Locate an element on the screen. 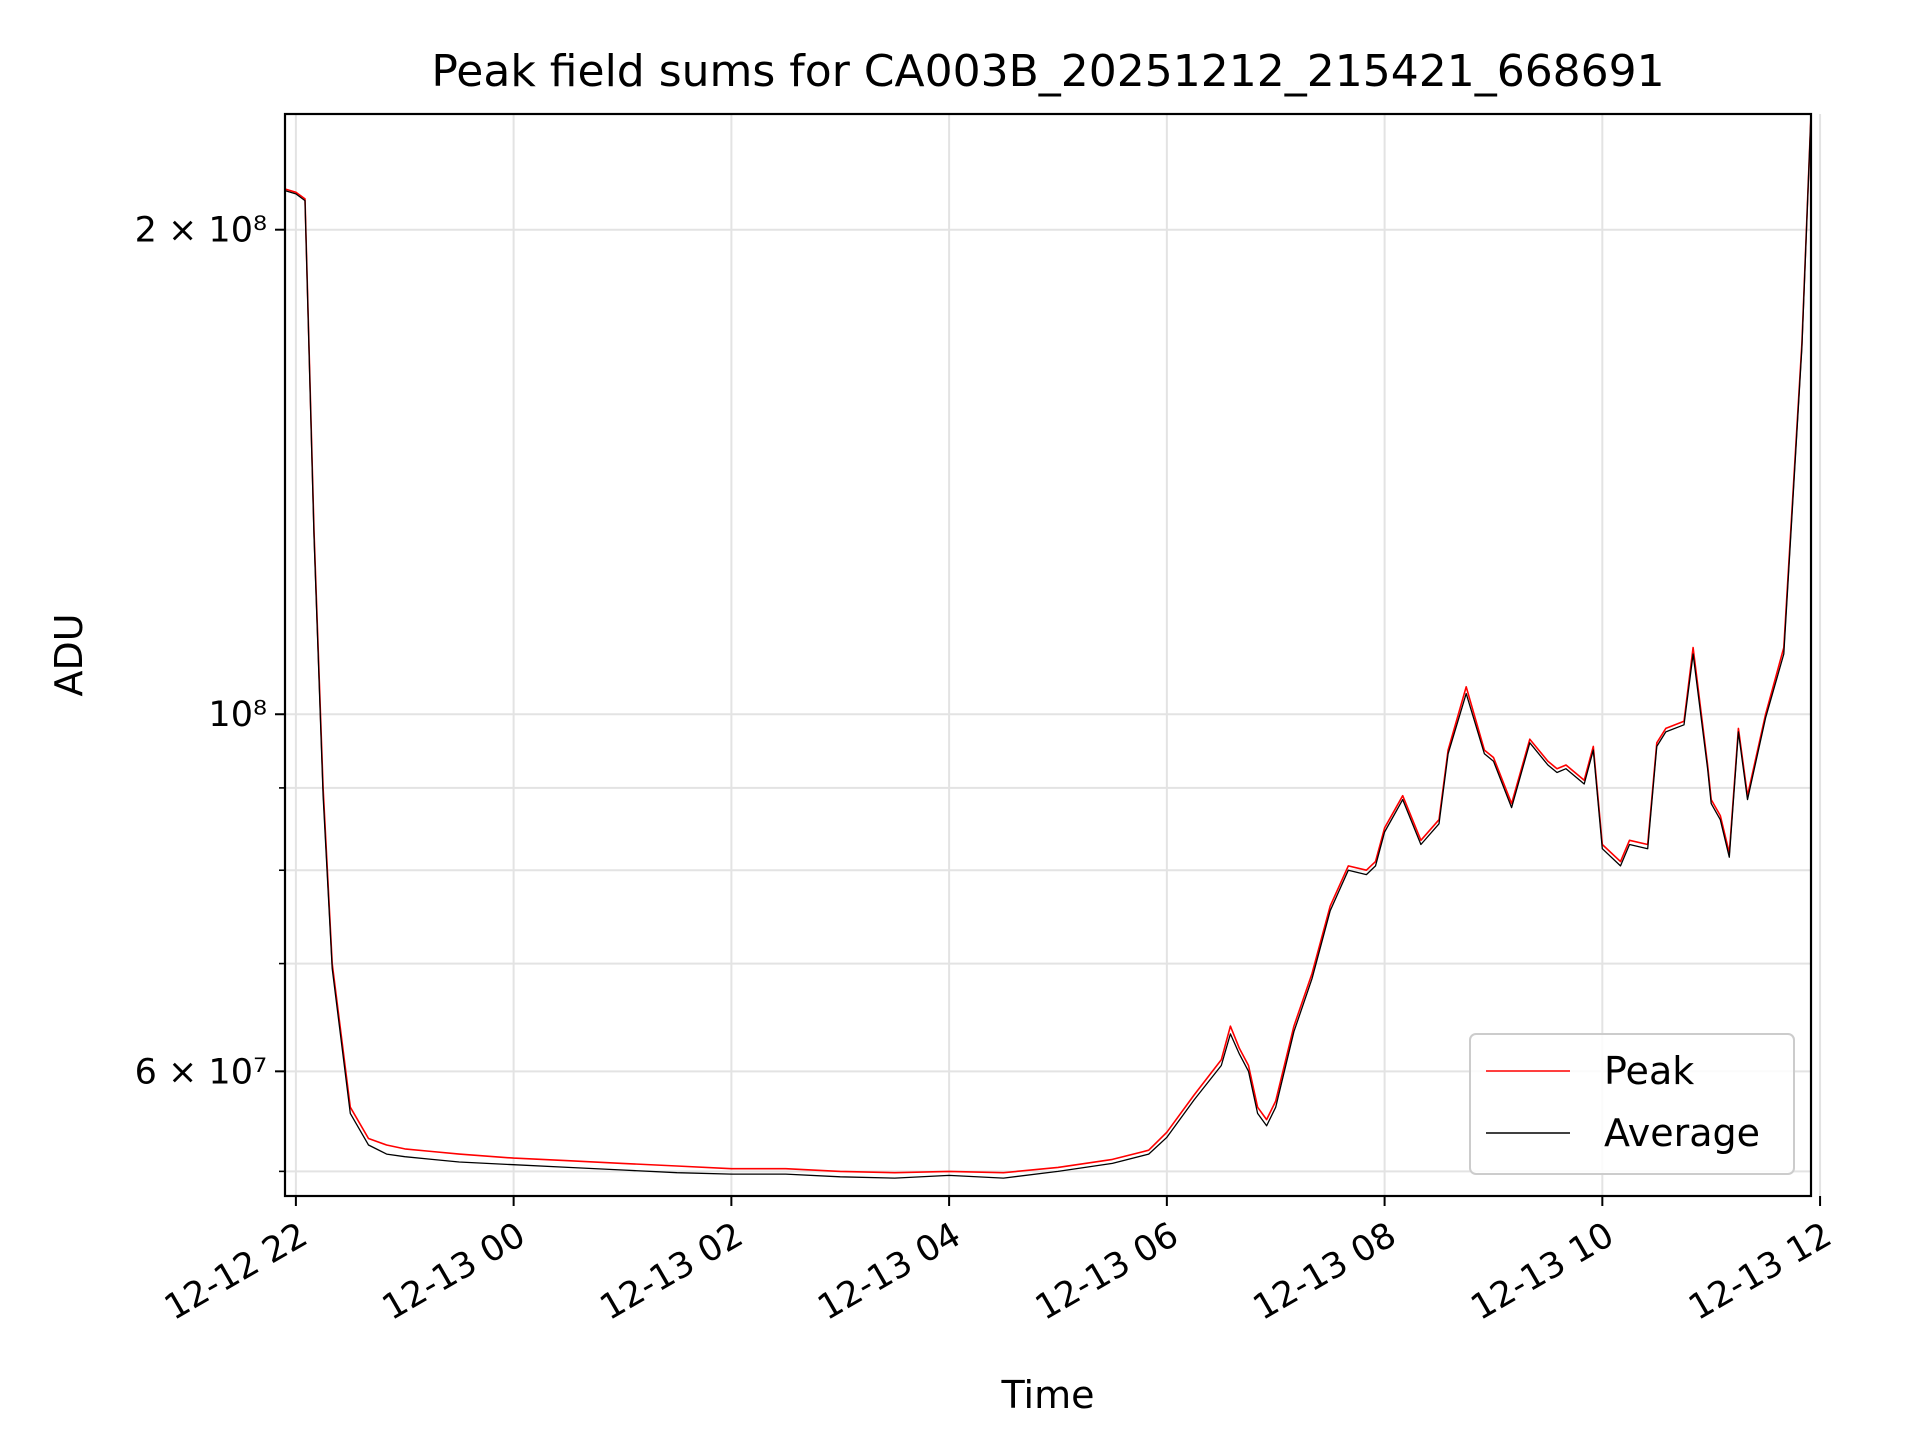  legend-box is located at coordinates (1632, 1104).